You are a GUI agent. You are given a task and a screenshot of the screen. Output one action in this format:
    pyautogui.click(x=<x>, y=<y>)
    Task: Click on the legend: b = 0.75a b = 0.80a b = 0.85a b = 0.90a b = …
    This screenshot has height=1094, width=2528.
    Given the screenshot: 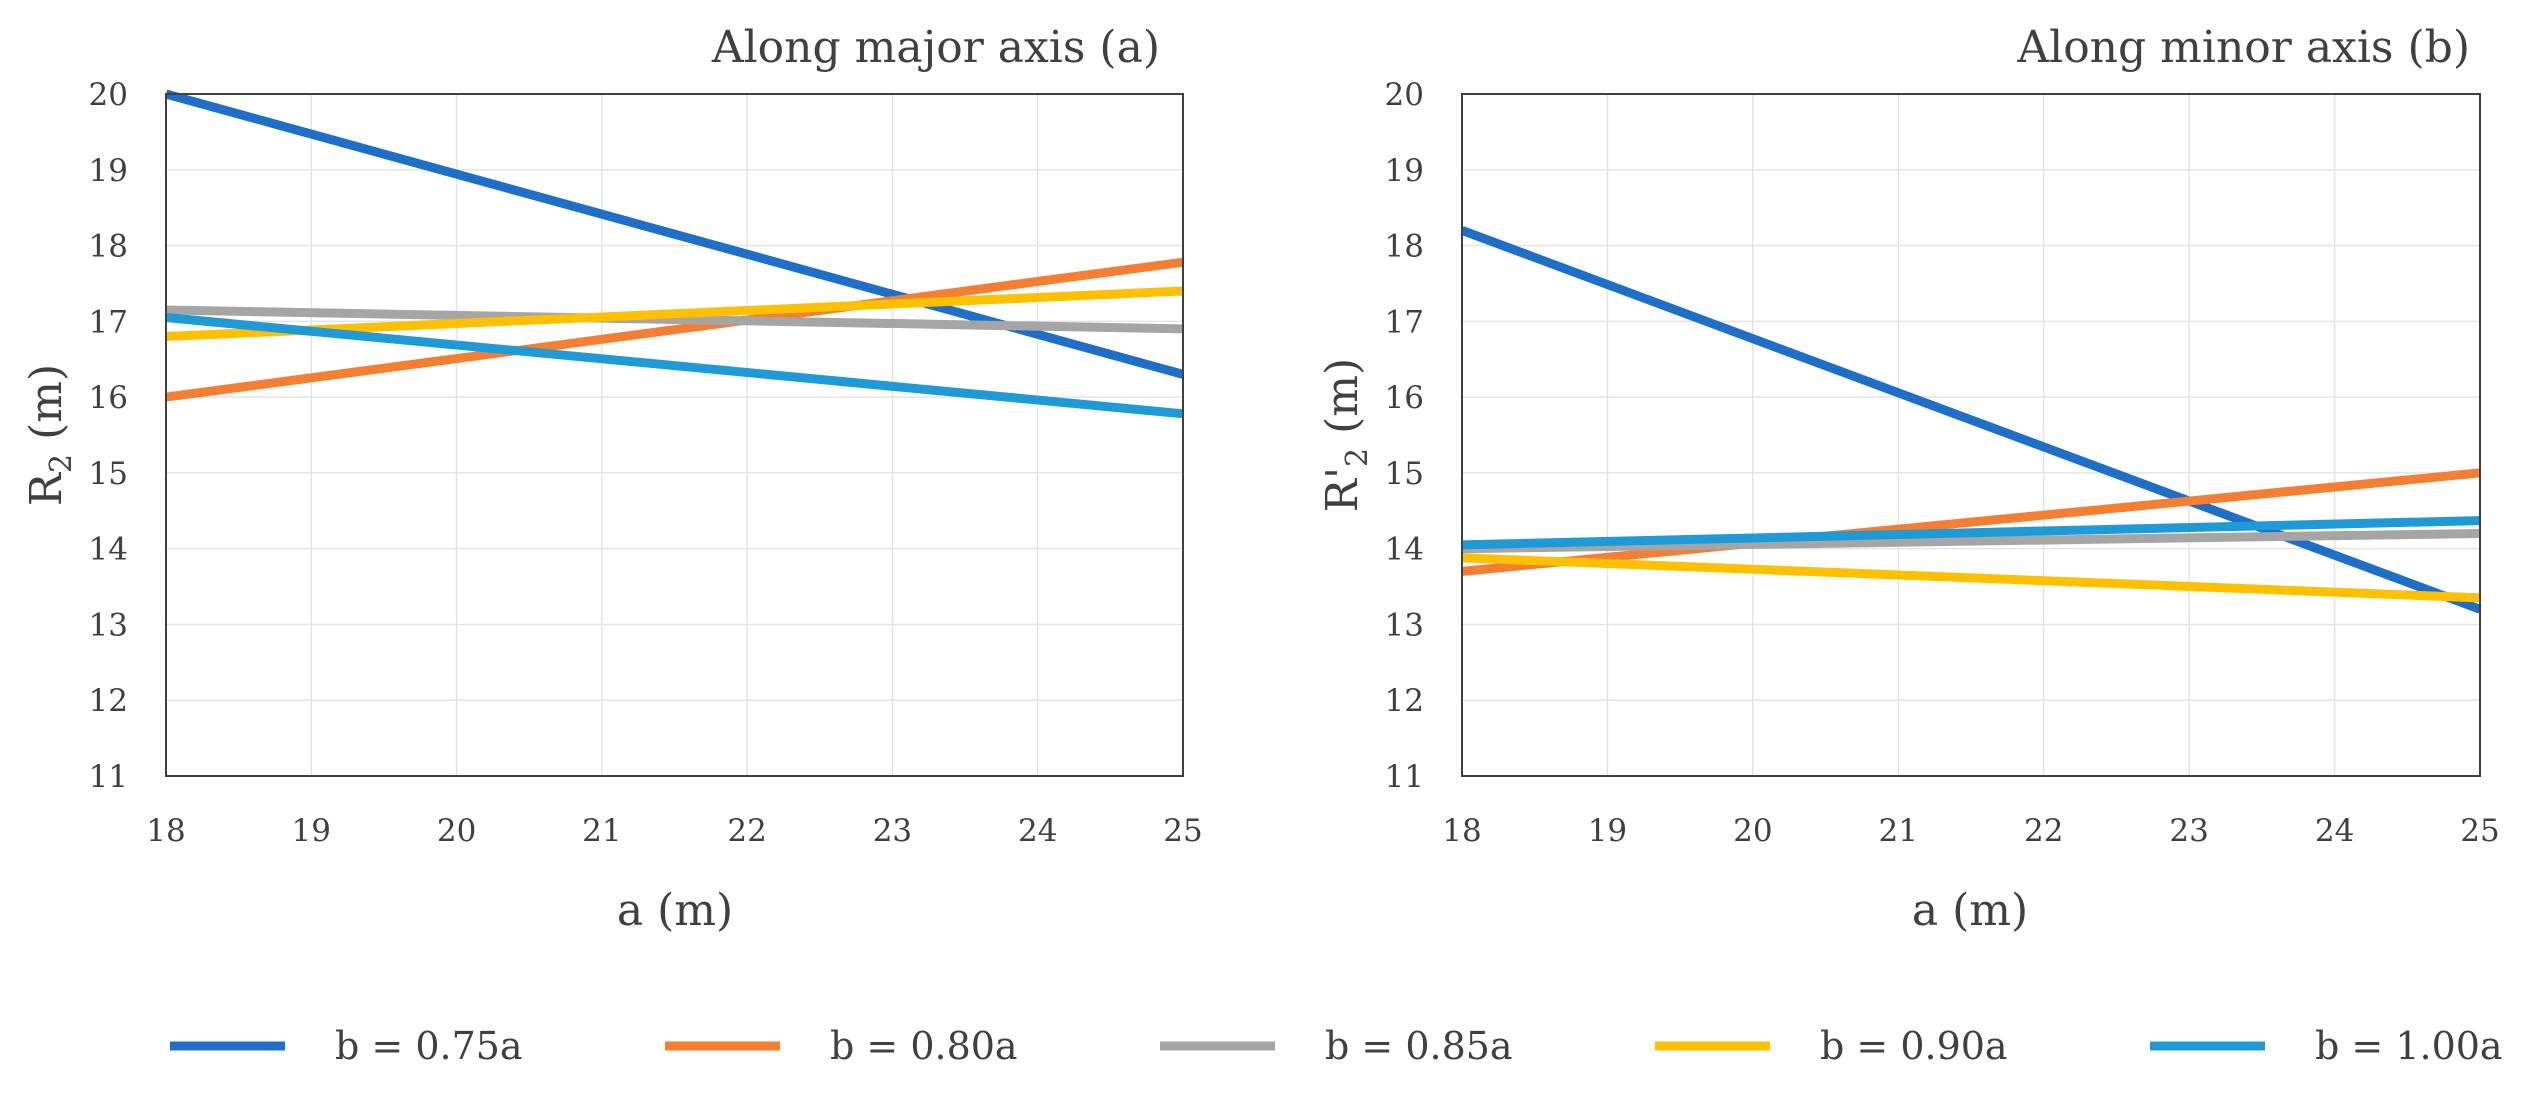 What is the action you would take?
    pyautogui.click(x=1336, y=1046)
    